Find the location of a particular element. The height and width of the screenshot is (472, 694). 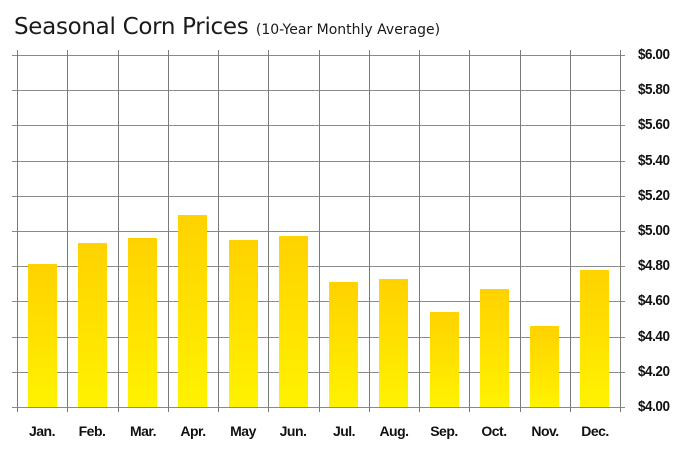

x-tick-label: Dec. is located at coordinates (595, 431).